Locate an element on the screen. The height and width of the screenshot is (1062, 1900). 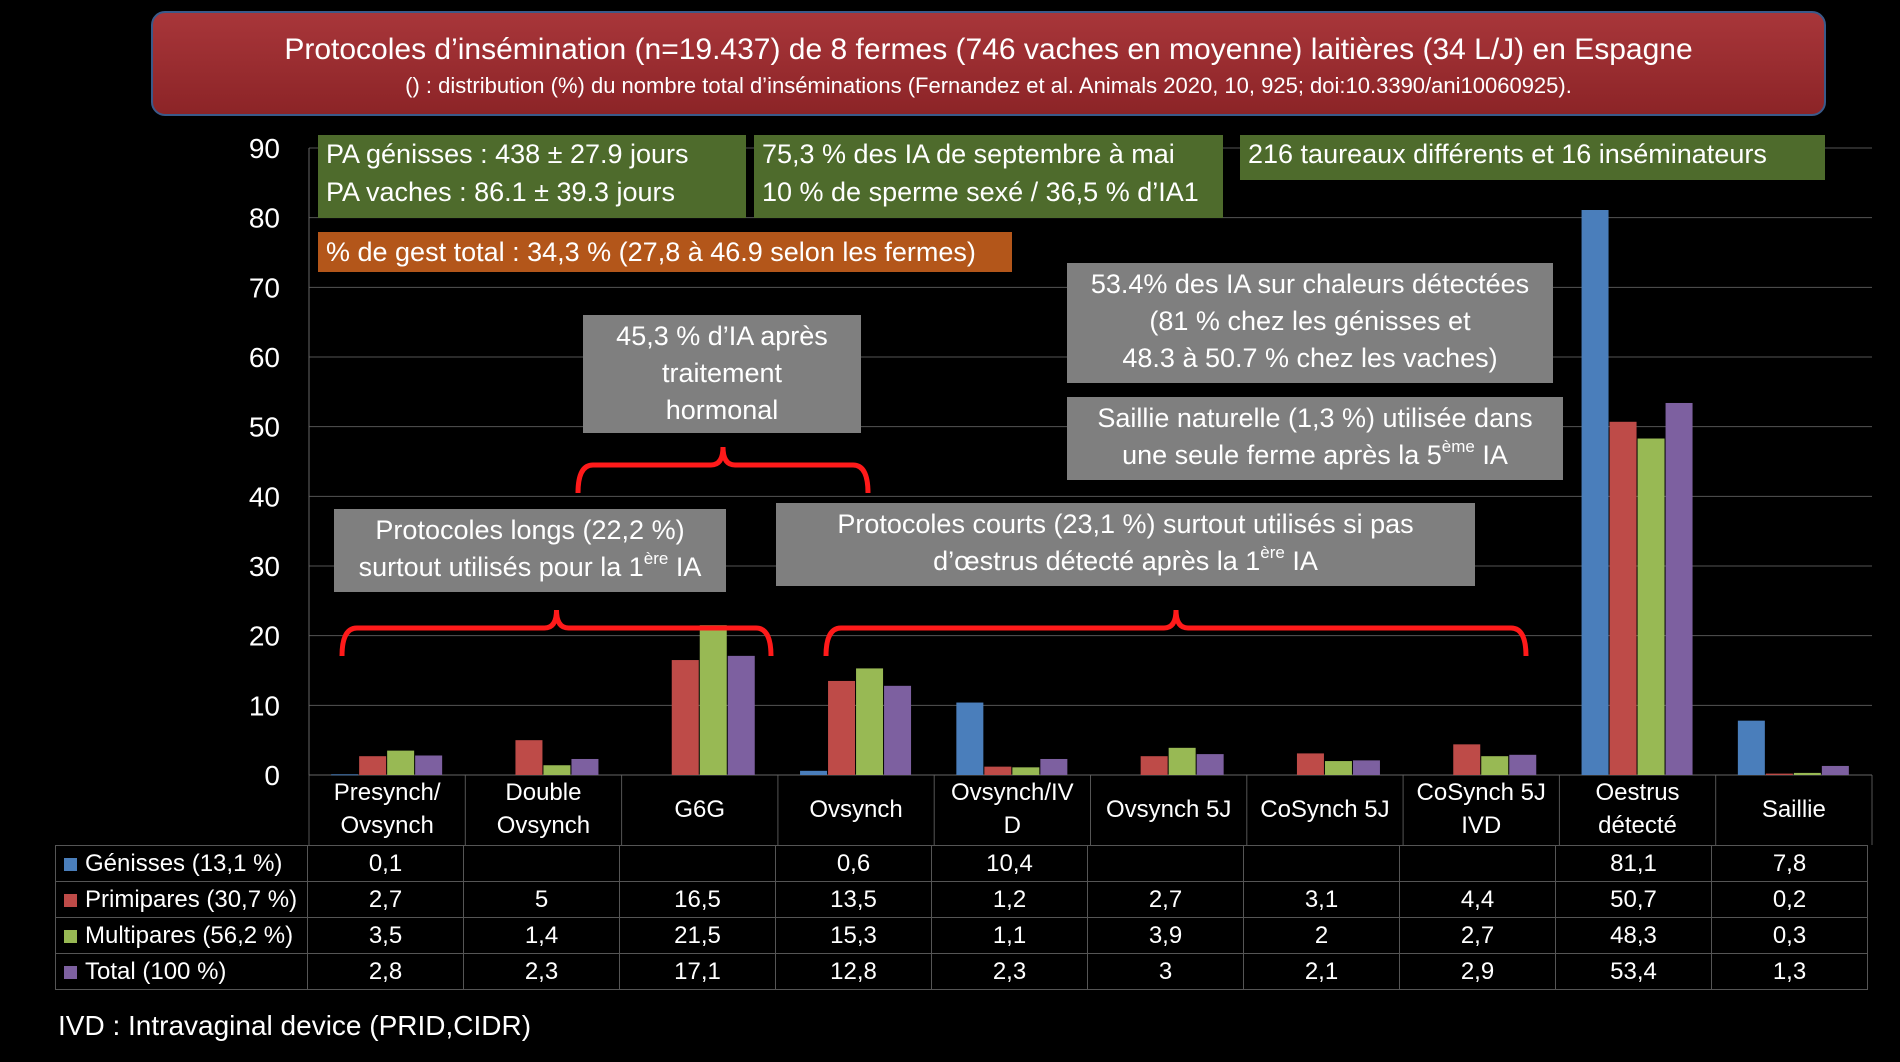
courts-line2: d’œstrus détecté après la 1ère IA is located at coordinates (1125, 561).